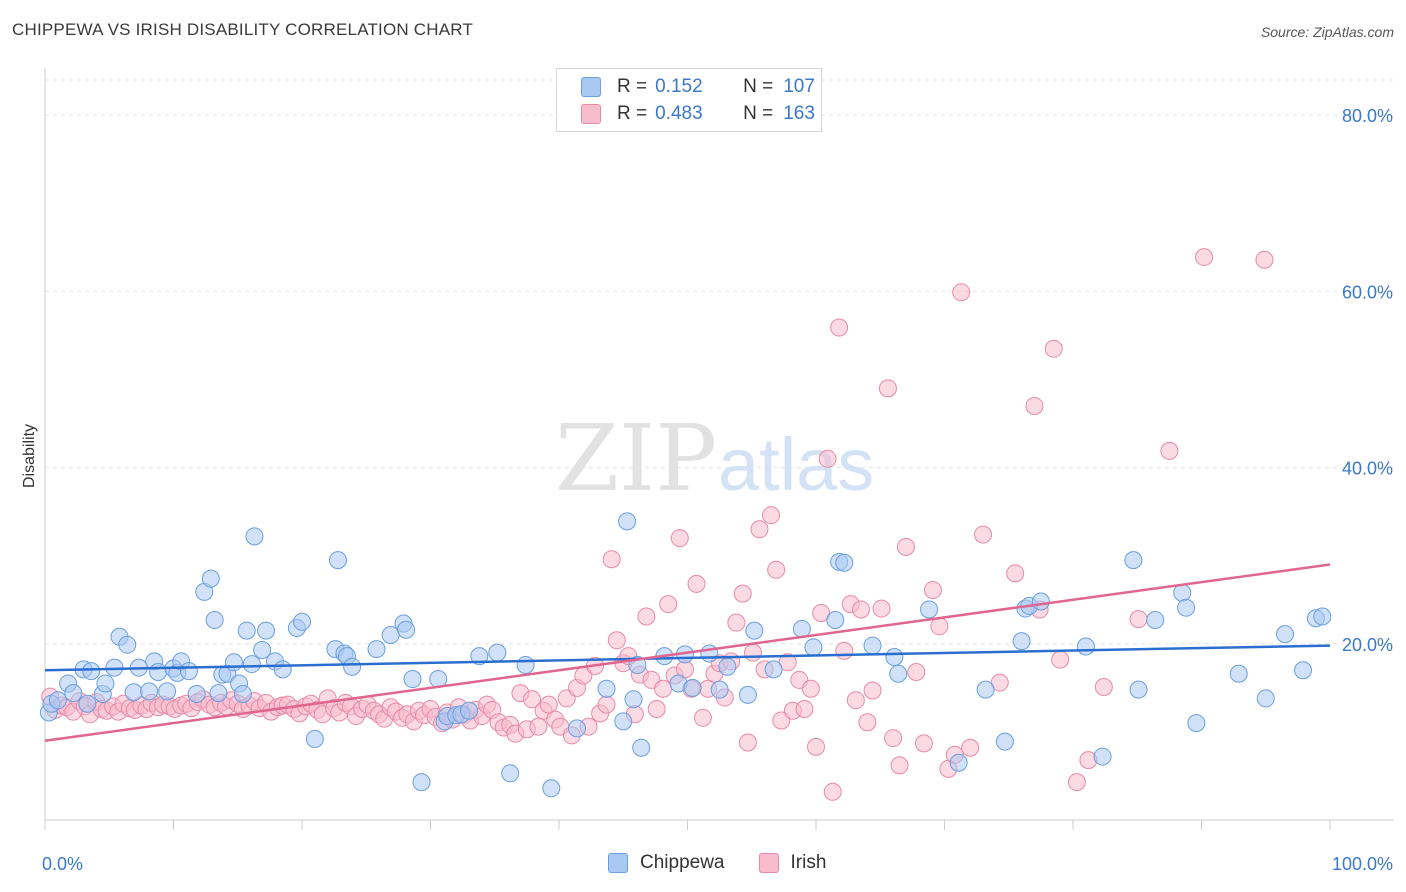 This screenshot has width=1406, height=892. What do you see at coordinates (1367, 645) in the screenshot?
I see `y-tick-label: 20.0%` at bounding box center [1367, 645].